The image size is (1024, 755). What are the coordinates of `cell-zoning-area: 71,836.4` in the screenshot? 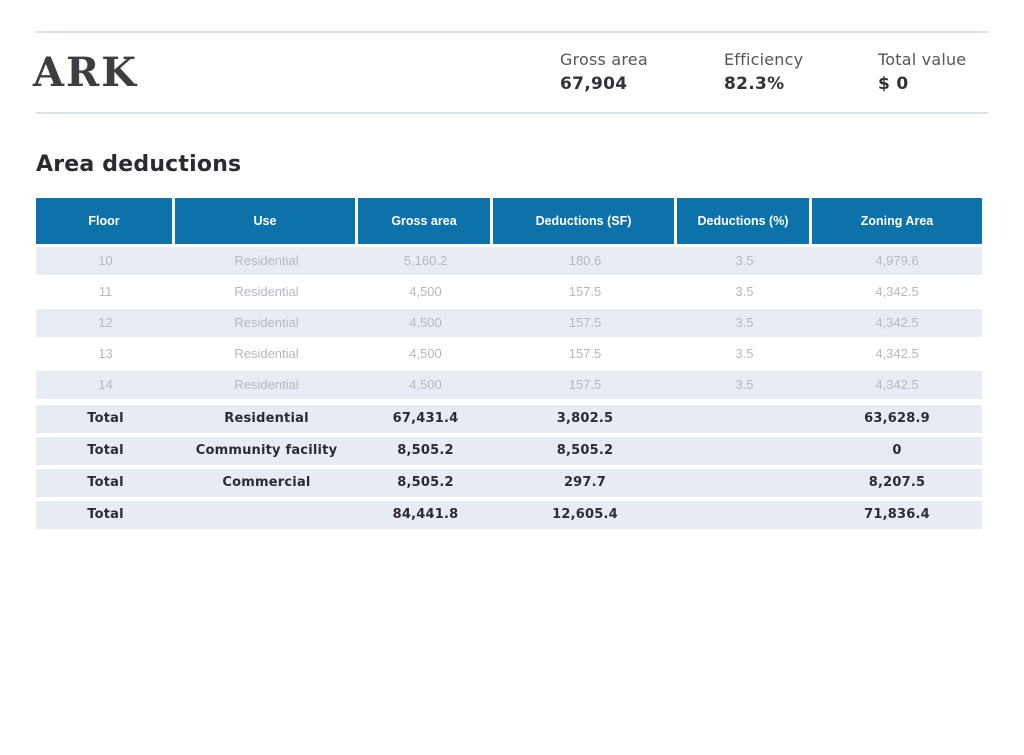 It's located at (897, 515).